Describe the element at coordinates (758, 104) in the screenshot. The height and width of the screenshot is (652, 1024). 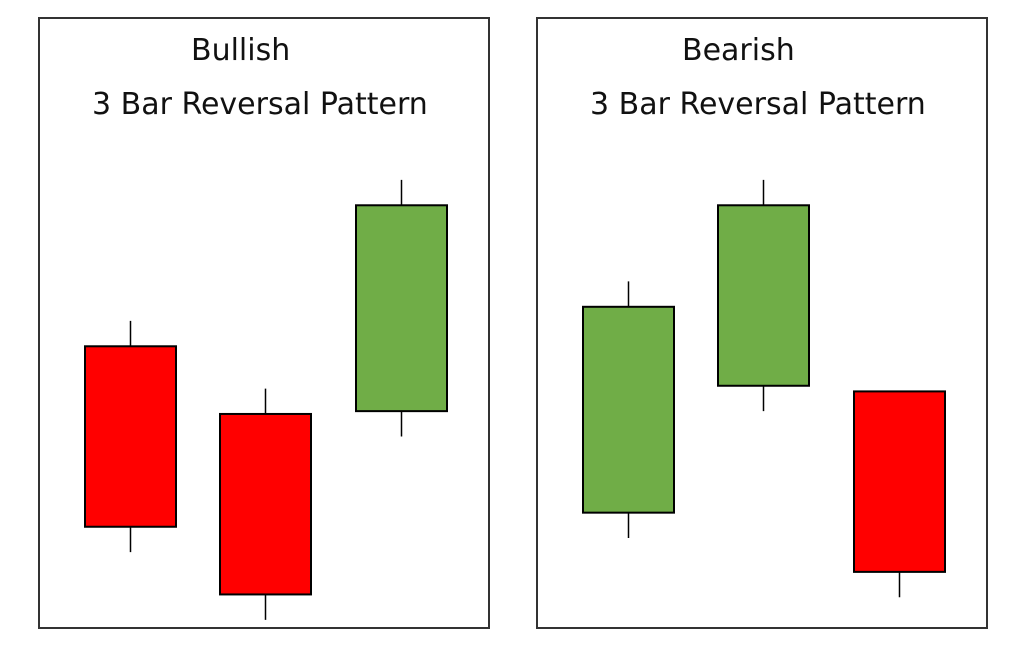
I see `bearish-subtitle: 3 Bar Reversal Pattern` at that location.